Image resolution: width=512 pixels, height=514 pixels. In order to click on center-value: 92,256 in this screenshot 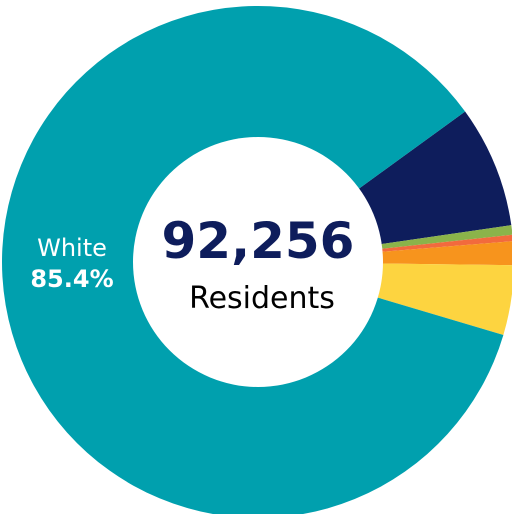, I will do `click(258, 241)`.